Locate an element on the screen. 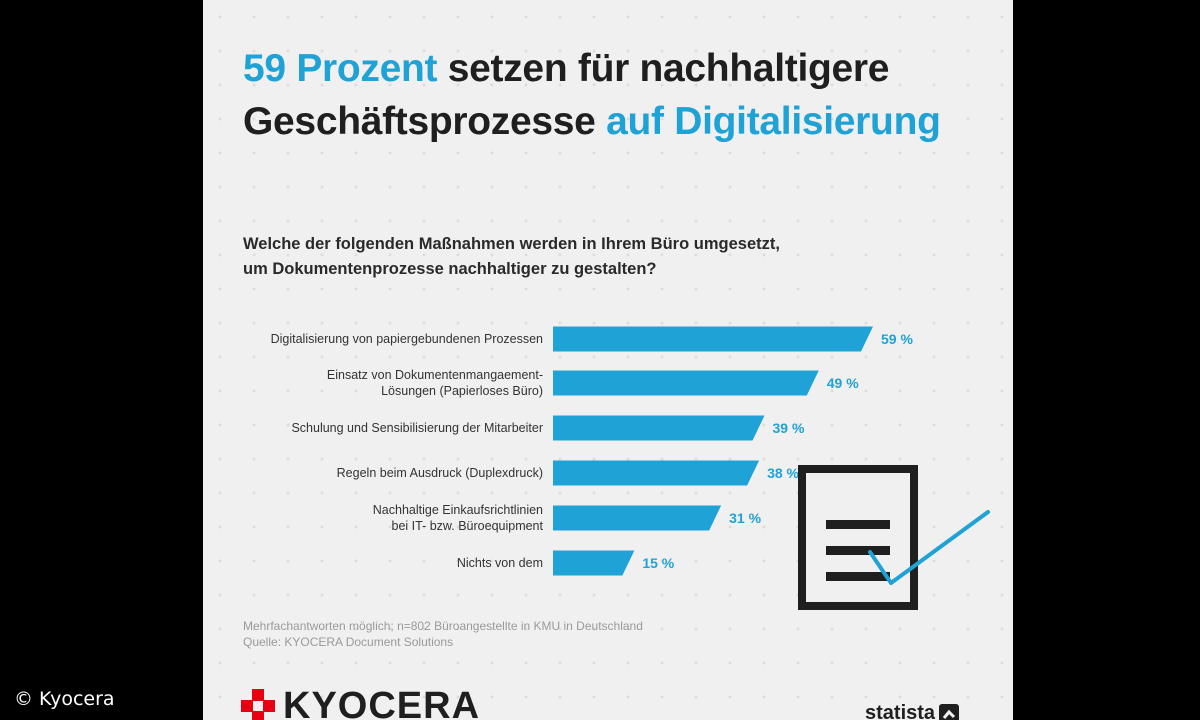  kyocera-logo-icon is located at coordinates (258, 704).